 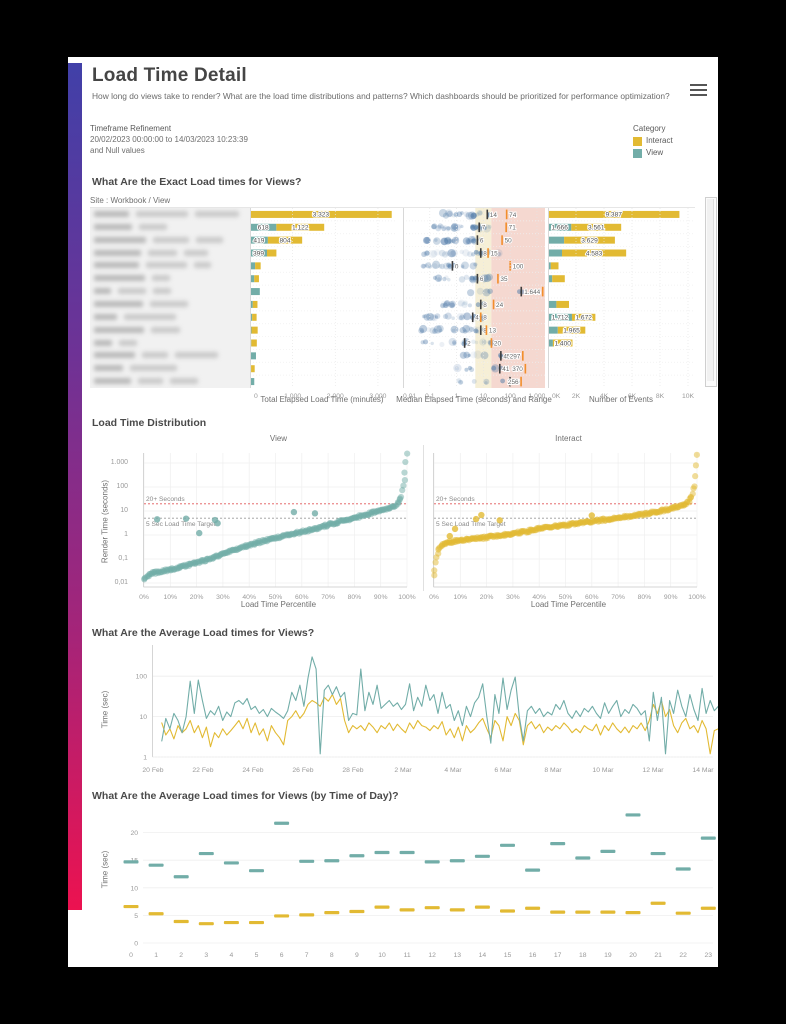 What do you see at coordinates (439, 724) in the screenshot?
I see `series-line-interact` at bounding box center [439, 724].